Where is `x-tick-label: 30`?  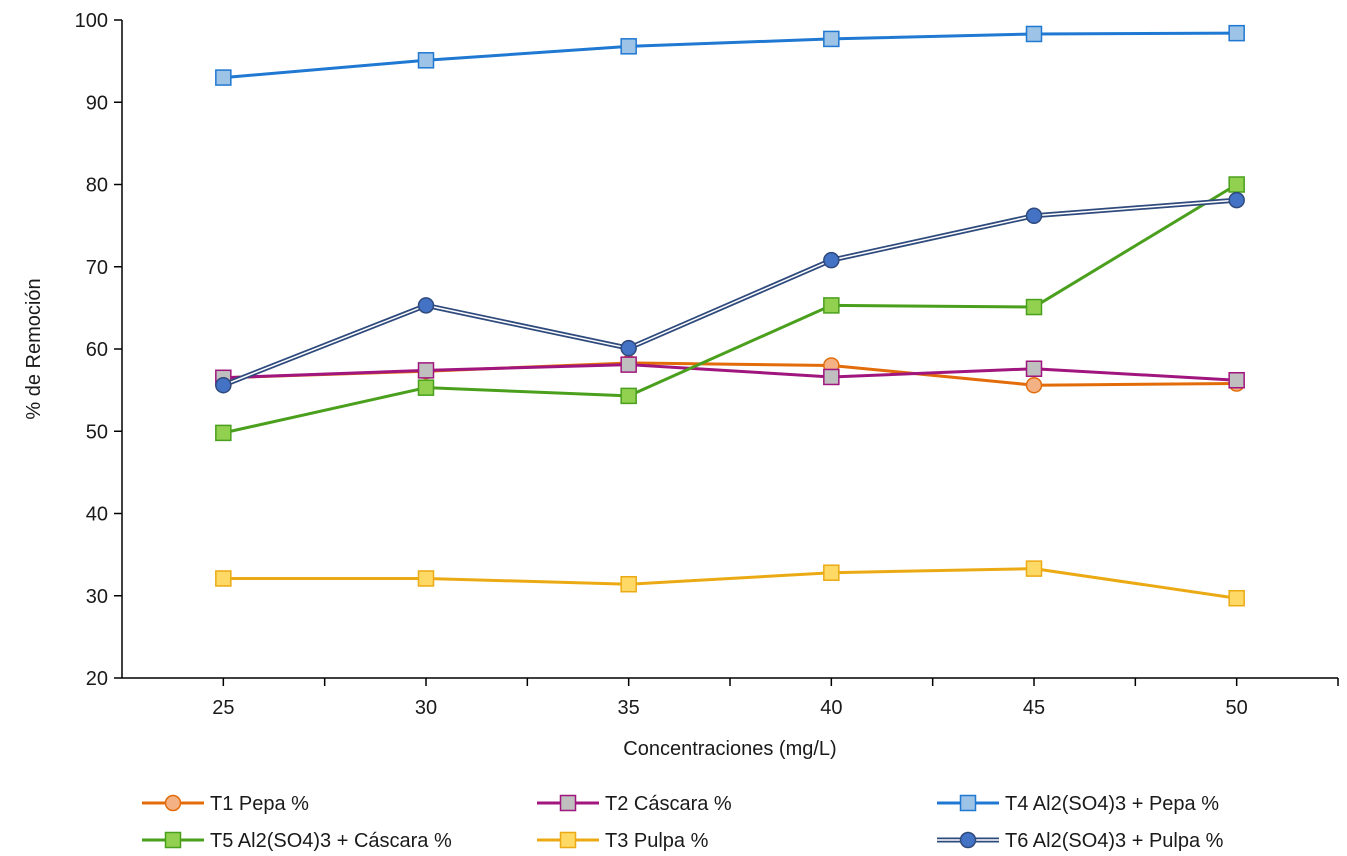 x-tick-label: 30 is located at coordinates (426, 708).